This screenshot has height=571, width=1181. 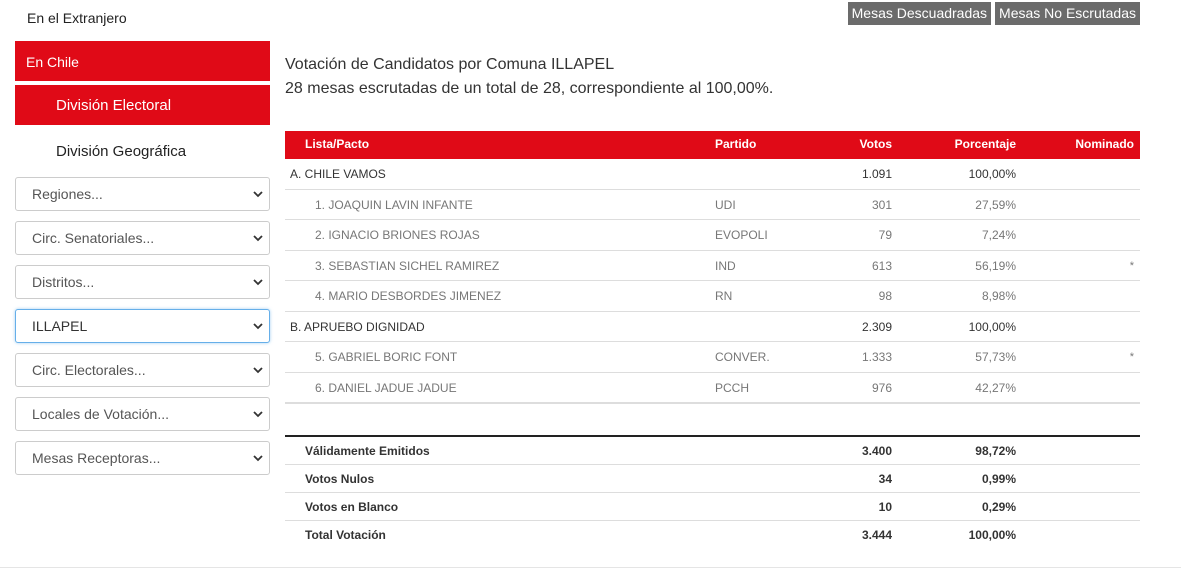 What do you see at coordinates (724, 296) in the screenshot?
I see `row-partido: RN` at bounding box center [724, 296].